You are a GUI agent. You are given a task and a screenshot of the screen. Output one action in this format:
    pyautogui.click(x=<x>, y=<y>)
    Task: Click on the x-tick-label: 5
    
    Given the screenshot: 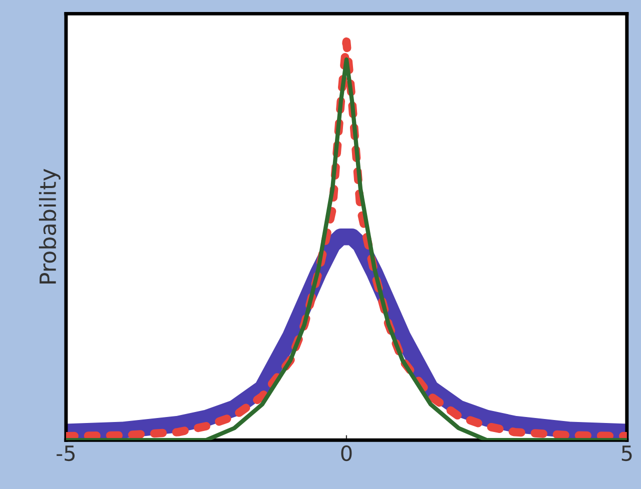 What is the action you would take?
    pyautogui.click(x=627, y=454)
    